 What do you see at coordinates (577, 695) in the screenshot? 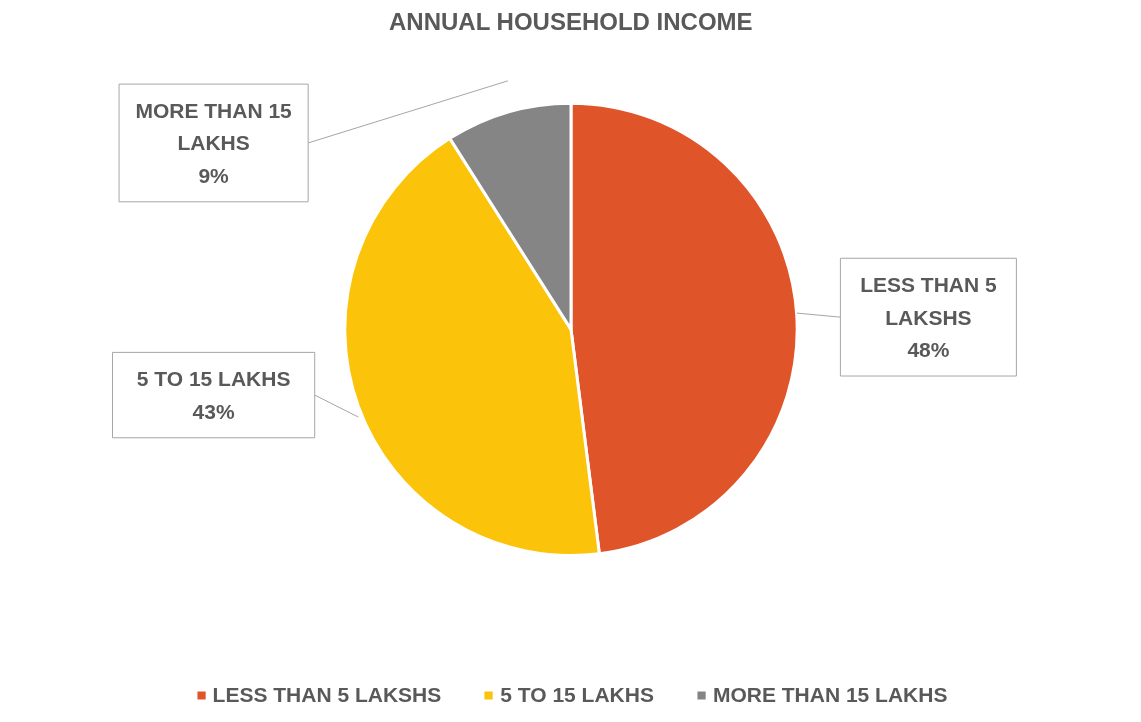
I see `legend-label: 5 TO 15 LAKHS` at bounding box center [577, 695].